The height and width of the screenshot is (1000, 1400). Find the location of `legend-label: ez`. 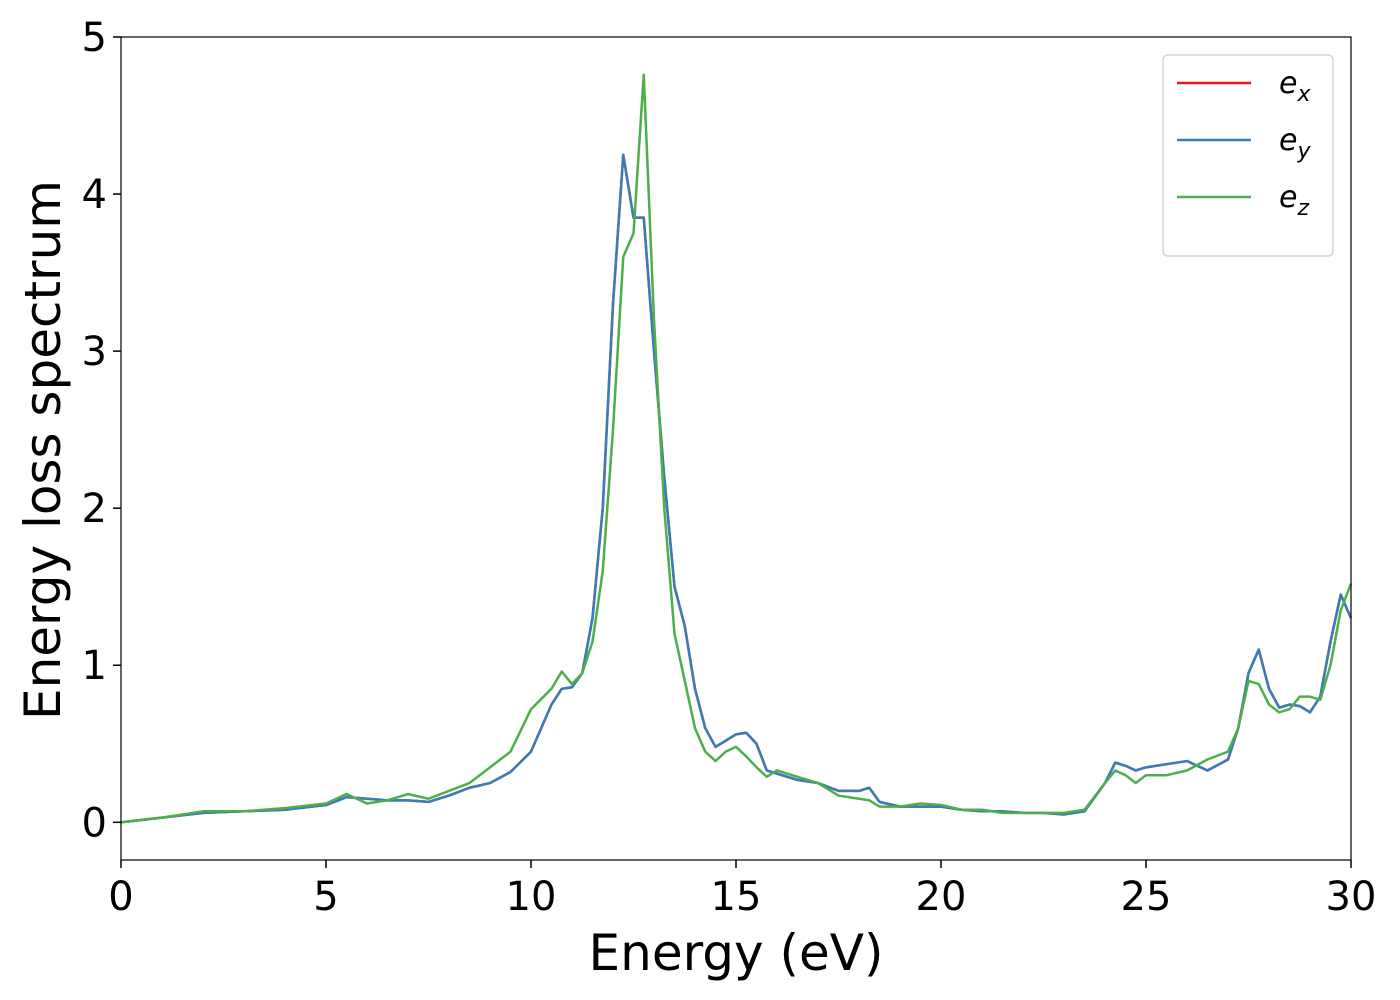

legend-label: ez is located at coordinates (1294, 200).